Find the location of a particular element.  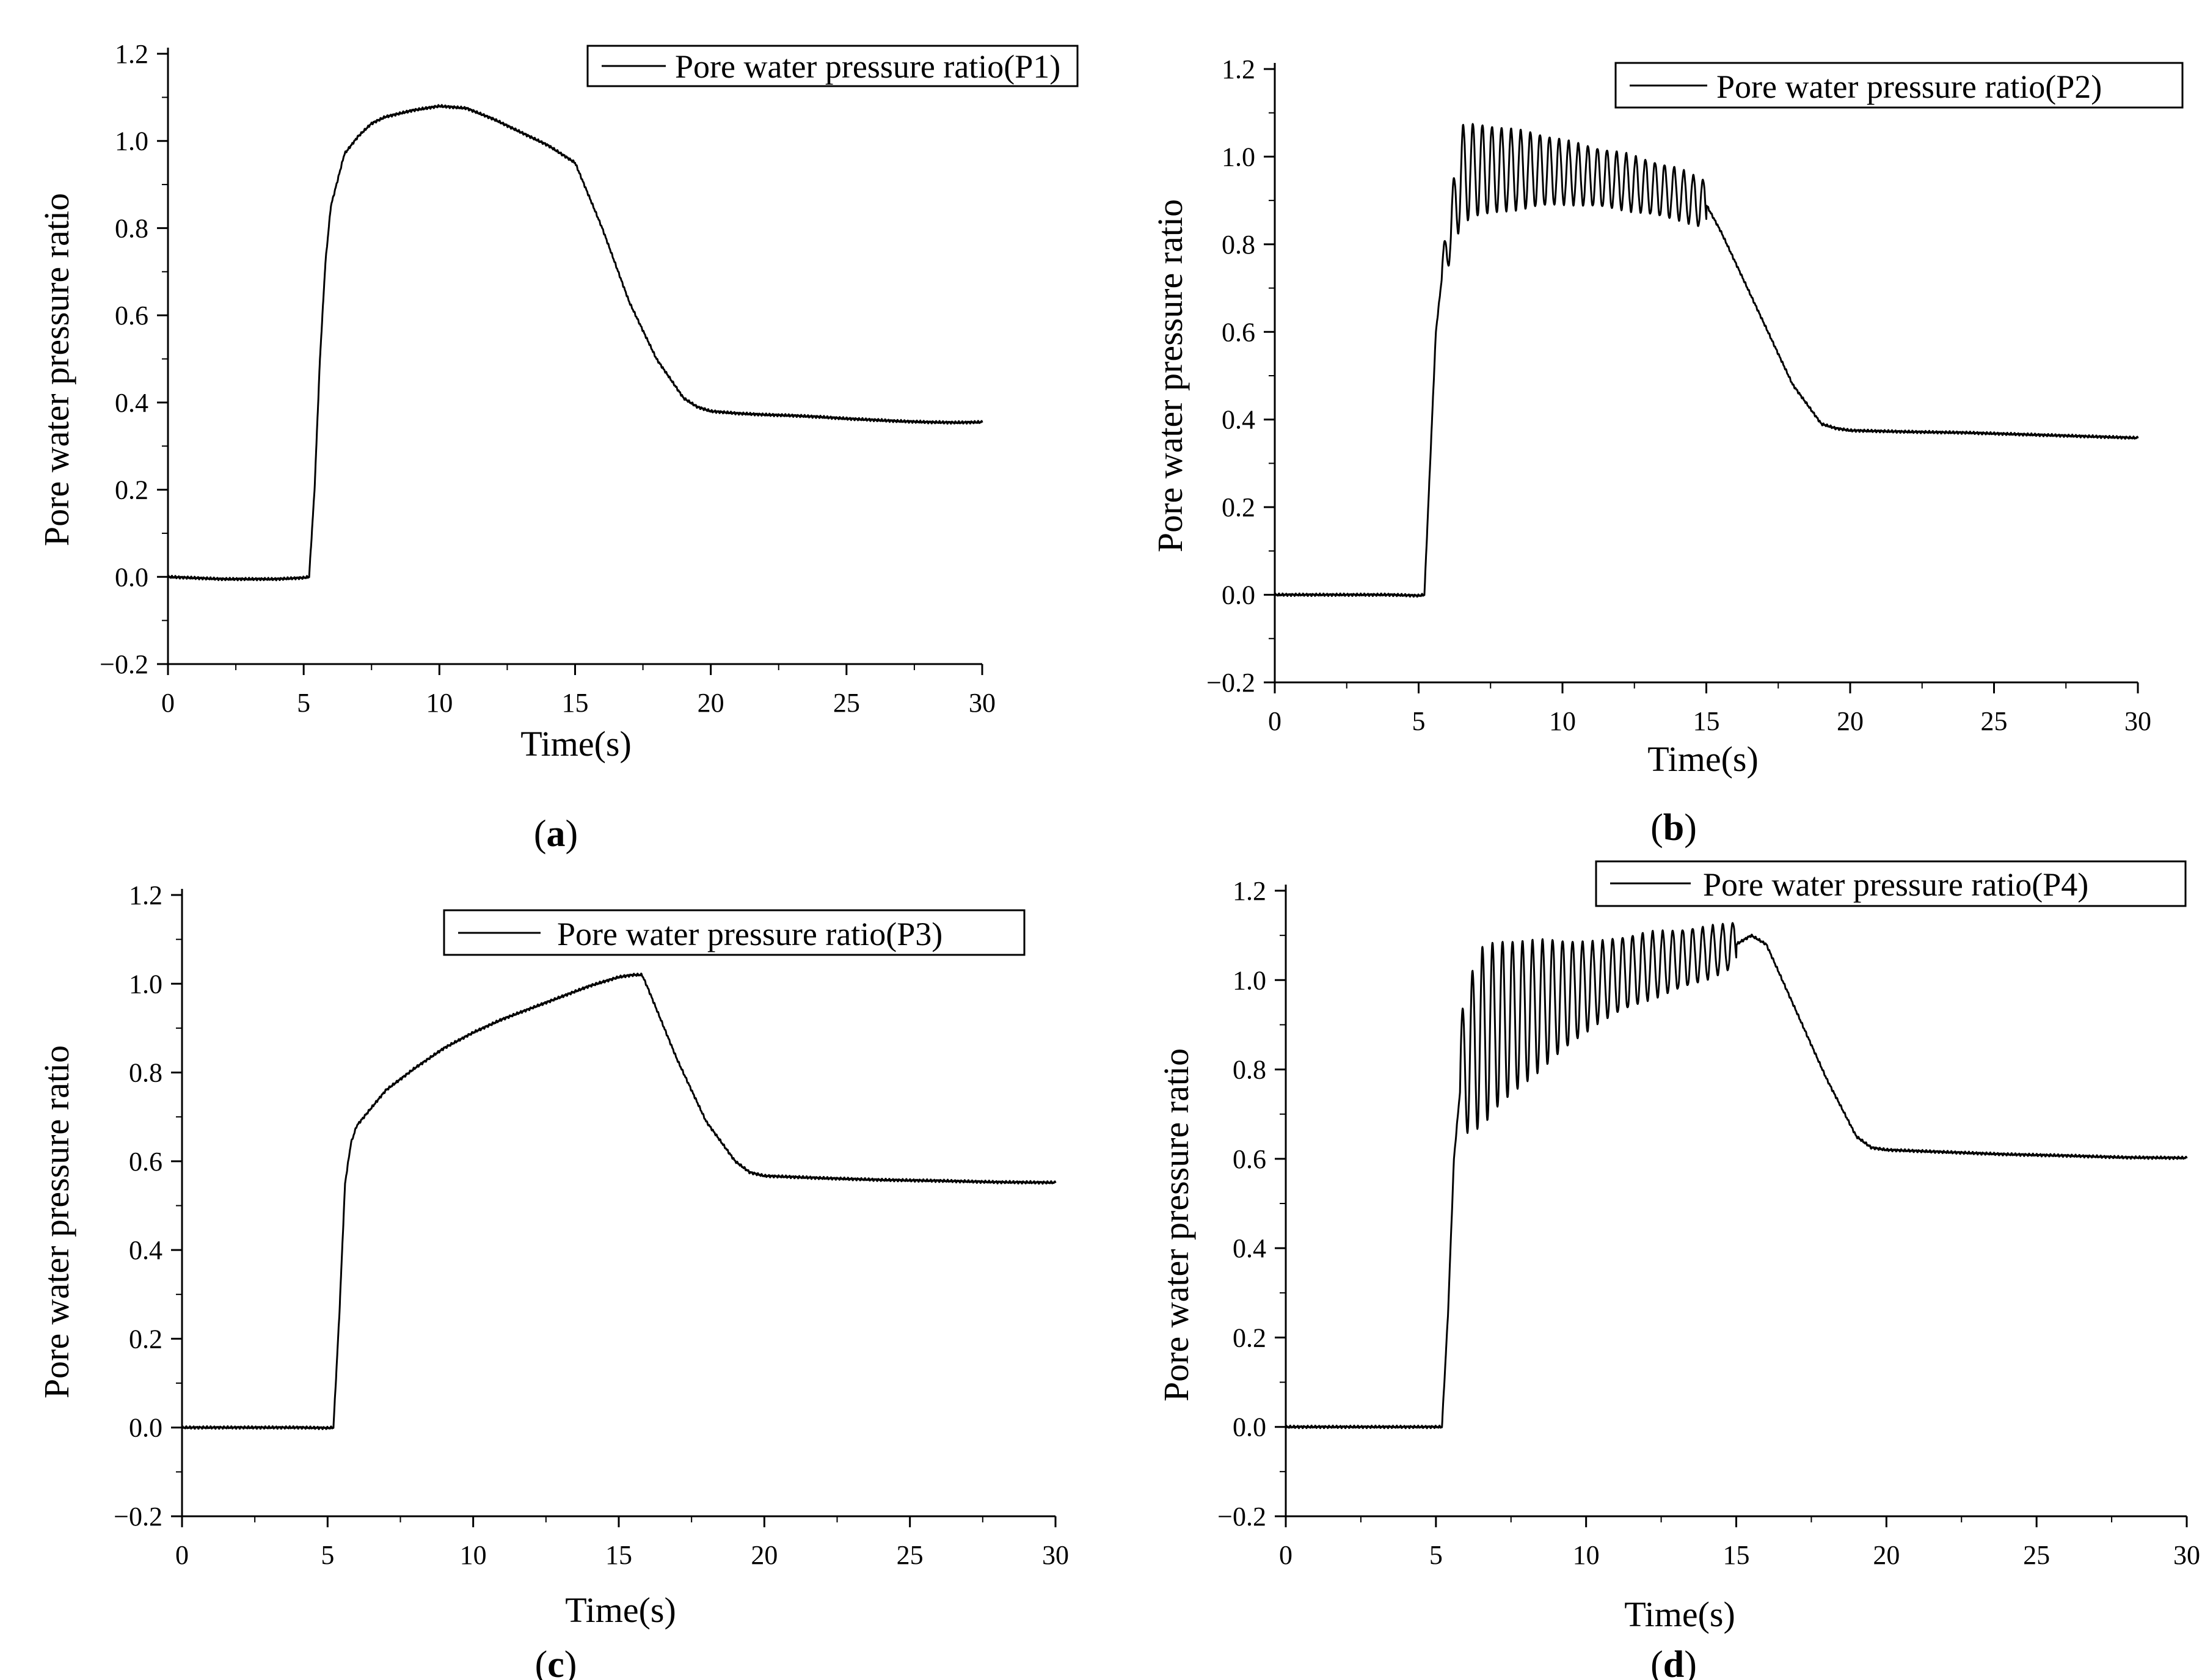

legend-entry-b: Pore water pressure ratio(P2) is located at coordinates (1909, 86).